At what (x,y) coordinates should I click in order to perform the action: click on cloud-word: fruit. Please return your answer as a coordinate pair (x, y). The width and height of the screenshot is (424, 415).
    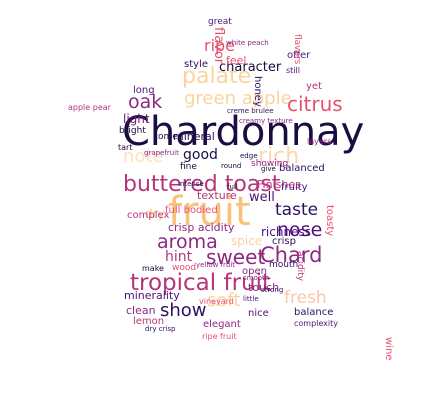
    Looking at the image, I should click on (209, 212).